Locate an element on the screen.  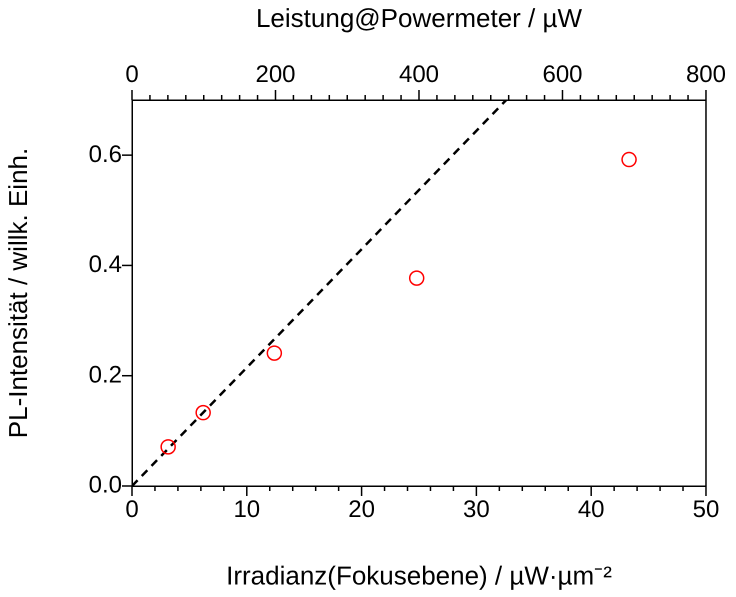
x-axis-title: Irradianz(Fokusebene) / µW·µm⁻² is located at coordinates (419, 575).